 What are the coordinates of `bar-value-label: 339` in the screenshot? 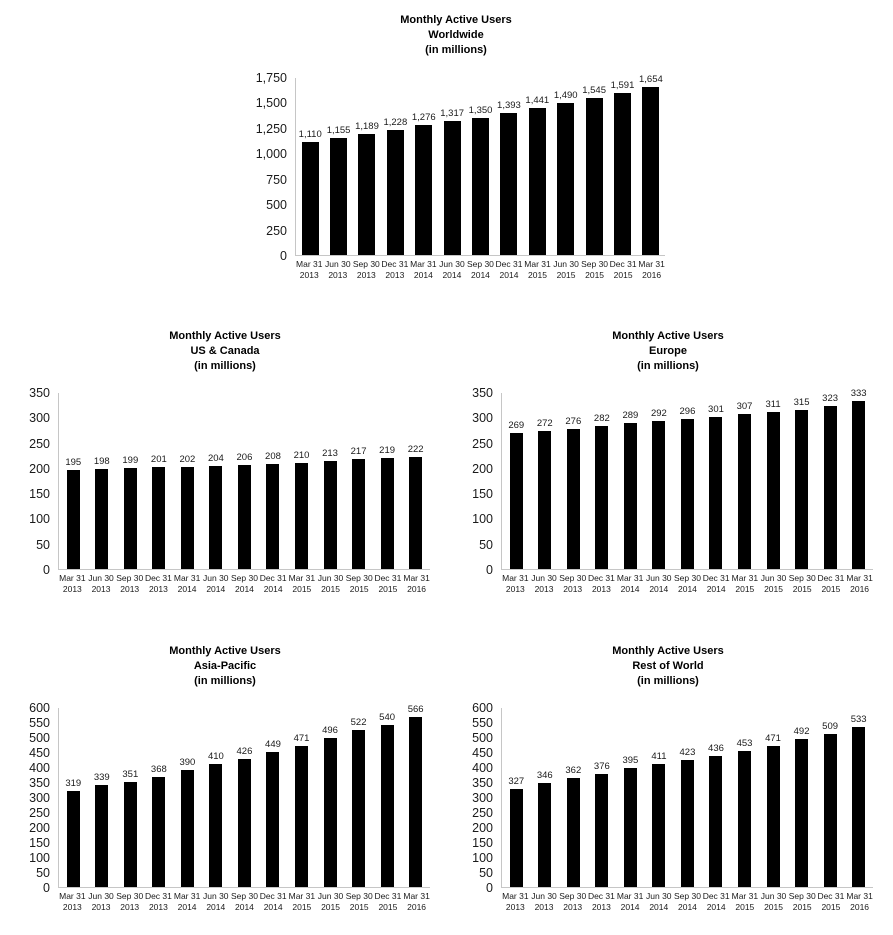 It's located at (101, 777).